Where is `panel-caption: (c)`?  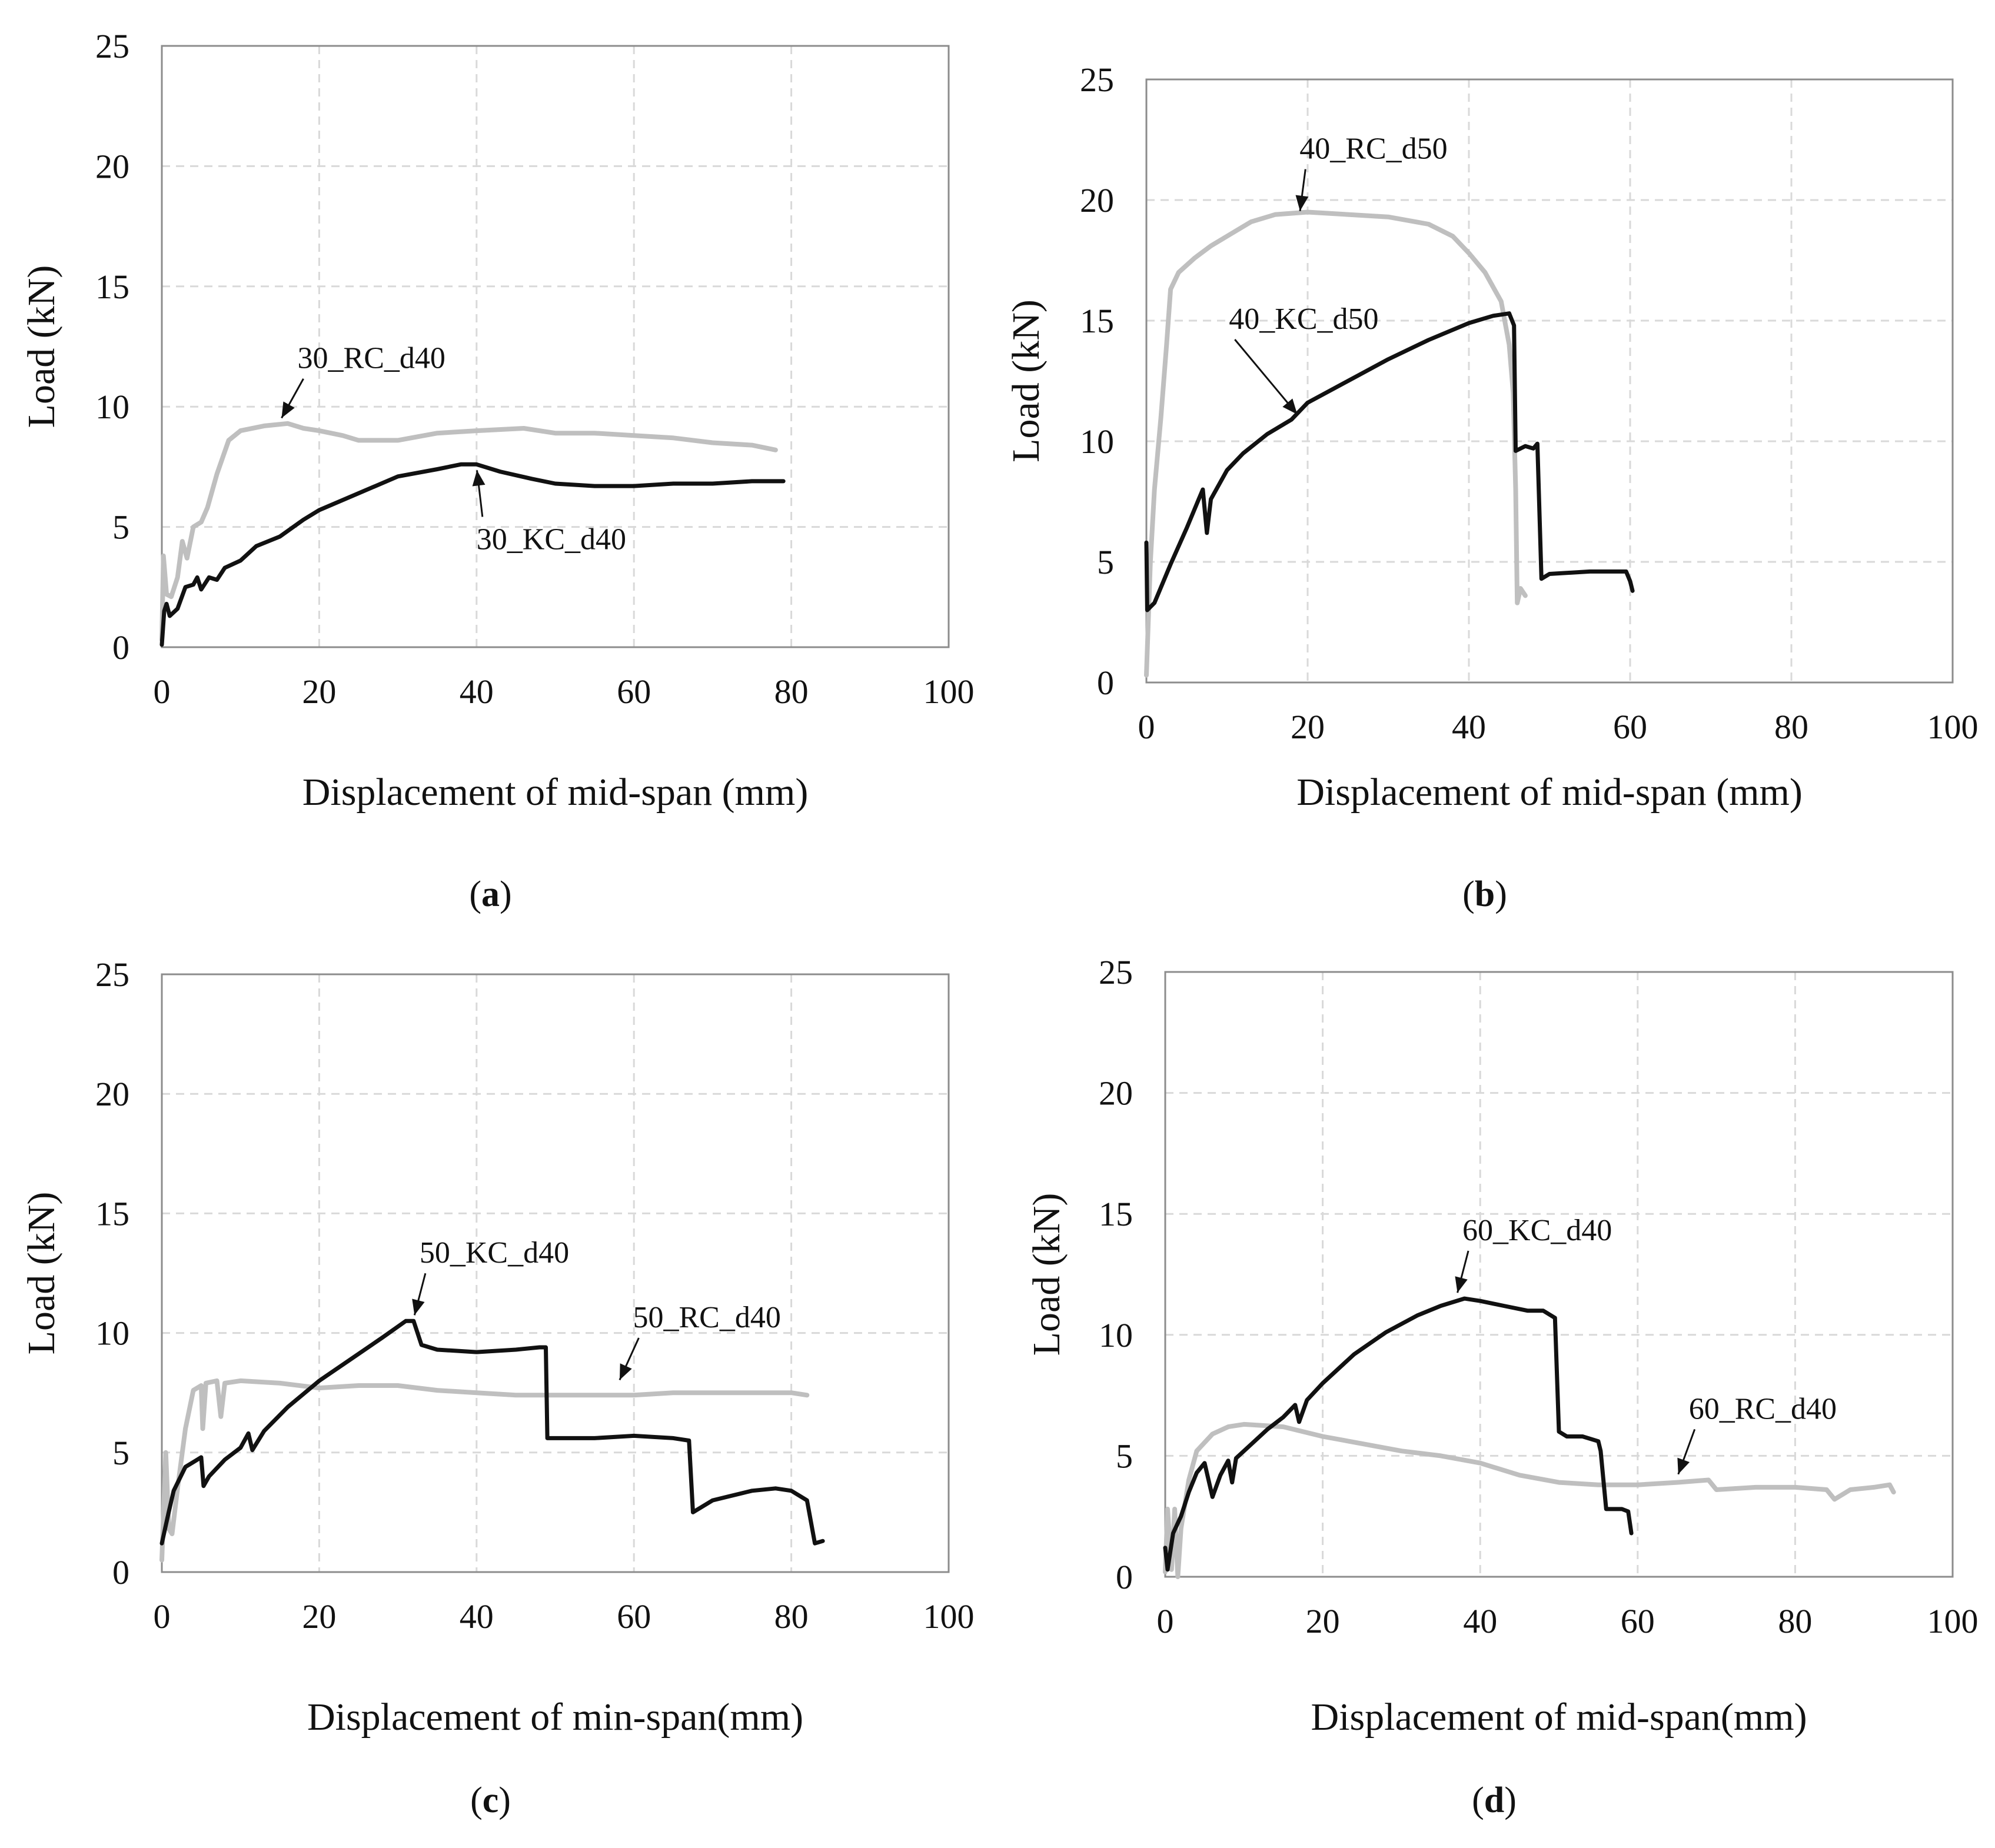 panel-caption: (c) is located at coordinates (491, 1800).